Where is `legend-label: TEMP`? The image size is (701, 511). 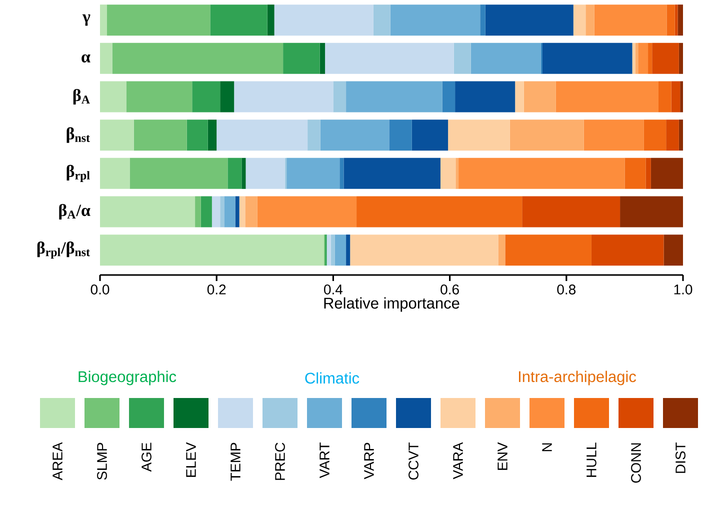
legend-label: TEMP is located at coordinates (235, 461).